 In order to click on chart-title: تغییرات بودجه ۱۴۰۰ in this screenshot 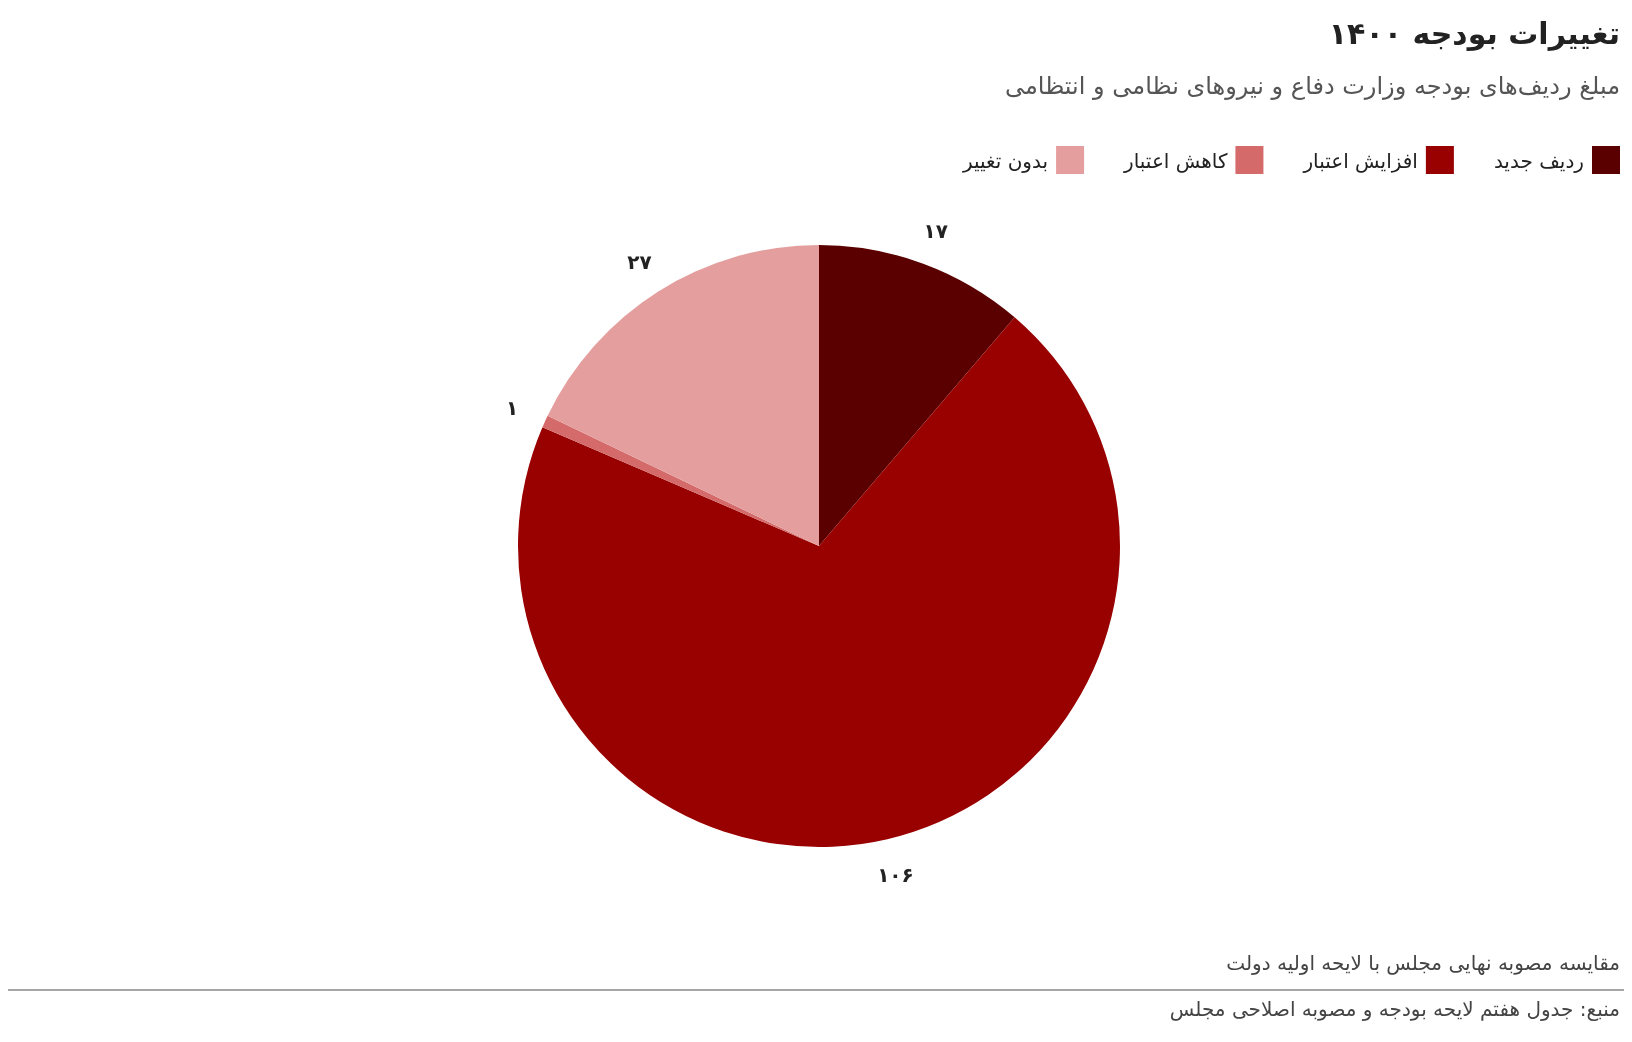, I will do `click(1474, 33)`.